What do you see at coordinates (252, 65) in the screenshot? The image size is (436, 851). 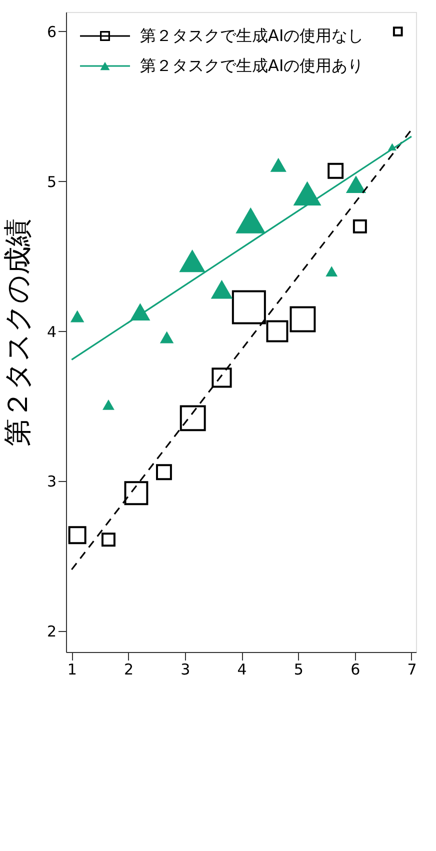 I see `legend-label: 第２タスクで生成AIの使用あり` at bounding box center [252, 65].